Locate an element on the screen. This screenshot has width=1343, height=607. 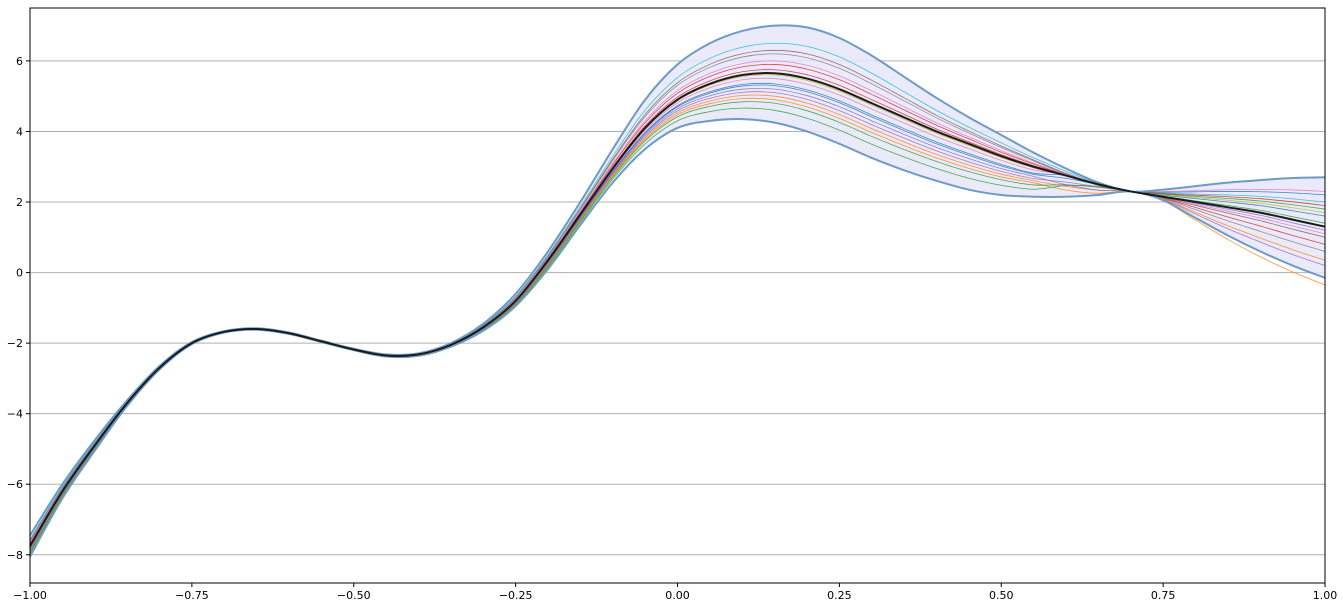
x-tick-label: 0.00 is located at coordinates (677, 595).